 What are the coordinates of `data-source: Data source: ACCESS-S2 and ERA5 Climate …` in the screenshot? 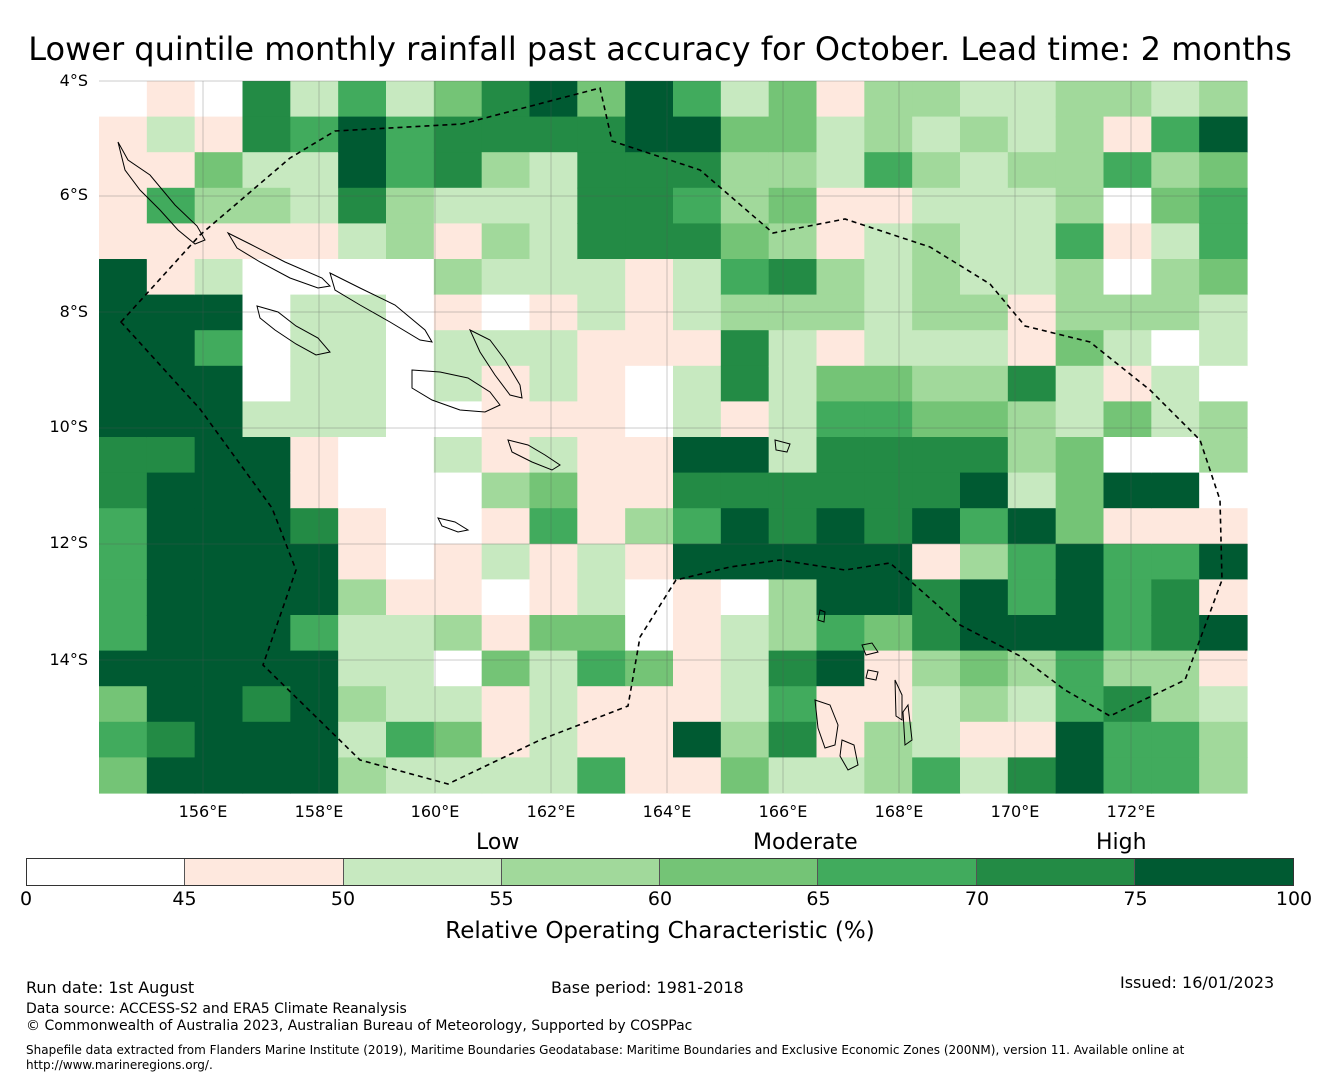 It's located at (216, 1009).